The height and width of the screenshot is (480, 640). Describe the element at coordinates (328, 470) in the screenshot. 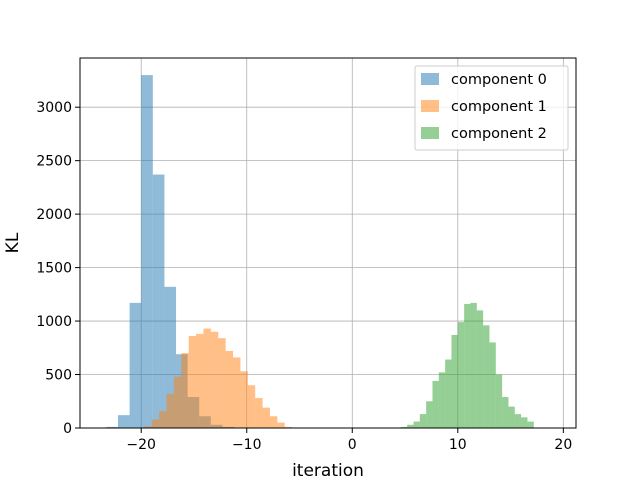

I see `x-axis-label: iteration` at that location.